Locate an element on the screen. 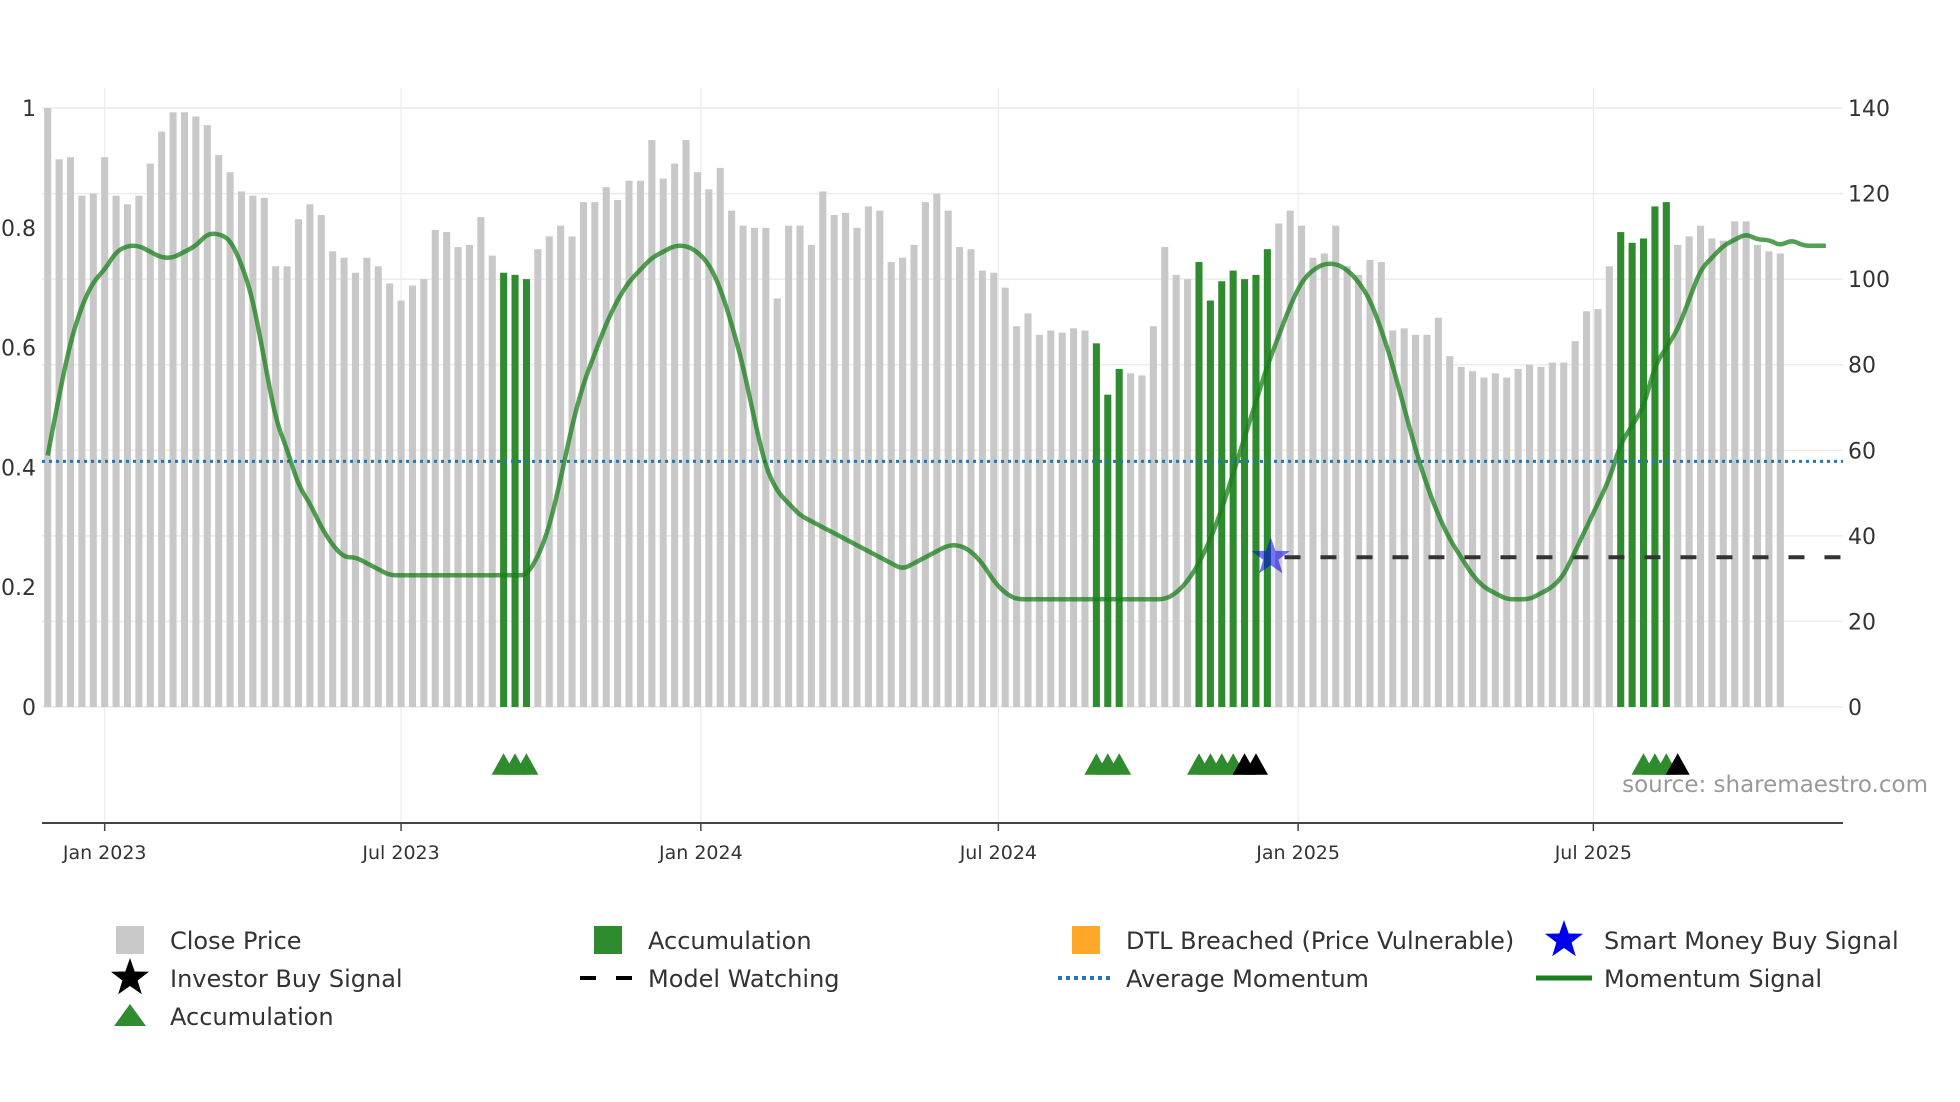 The image size is (1960, 1102). left-axis-tick: 0.4 is located at coordinates (18, 468).